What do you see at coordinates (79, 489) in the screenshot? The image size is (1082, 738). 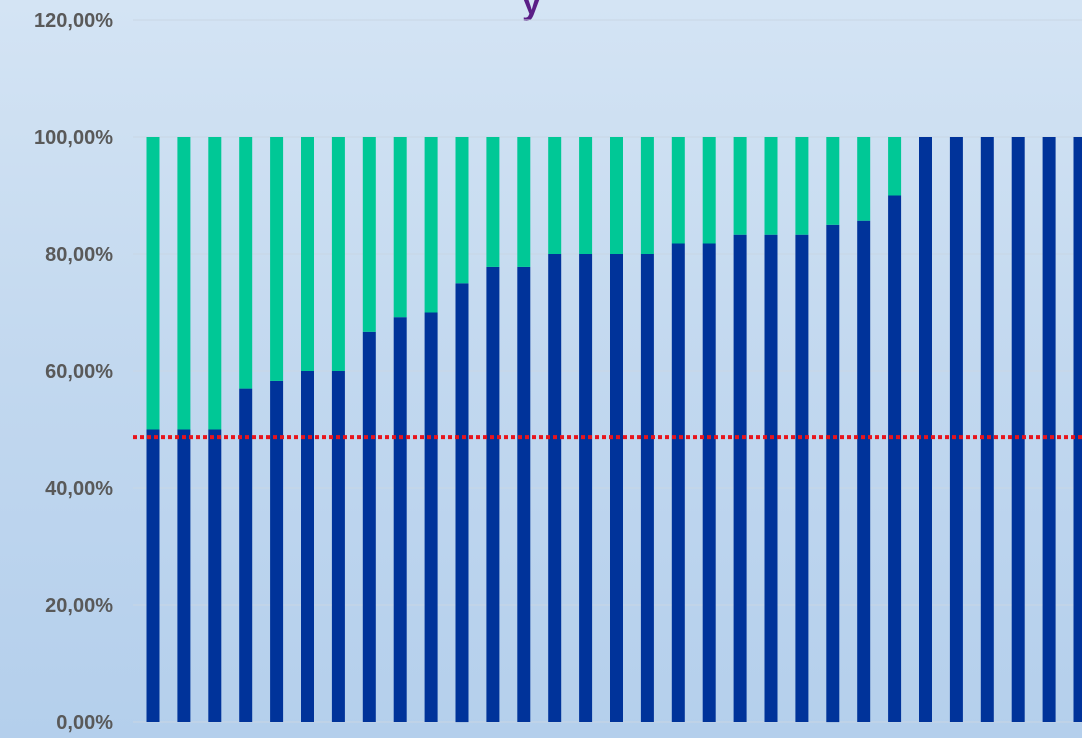 I see `y-tick-label: 40,00%` at bounding box center [79, 489].